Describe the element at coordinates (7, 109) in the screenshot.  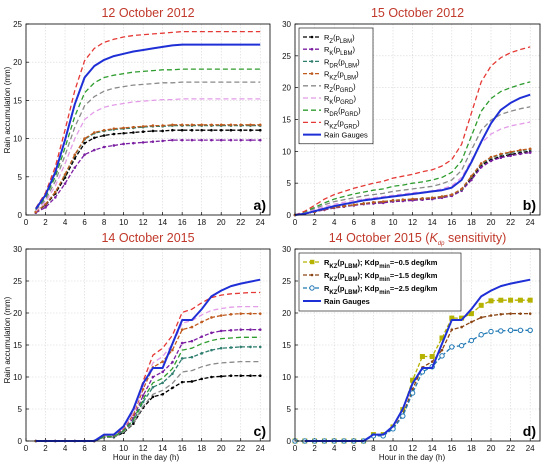
I see `y-axis-label-top: Rain accumulation (mm)` at that location.